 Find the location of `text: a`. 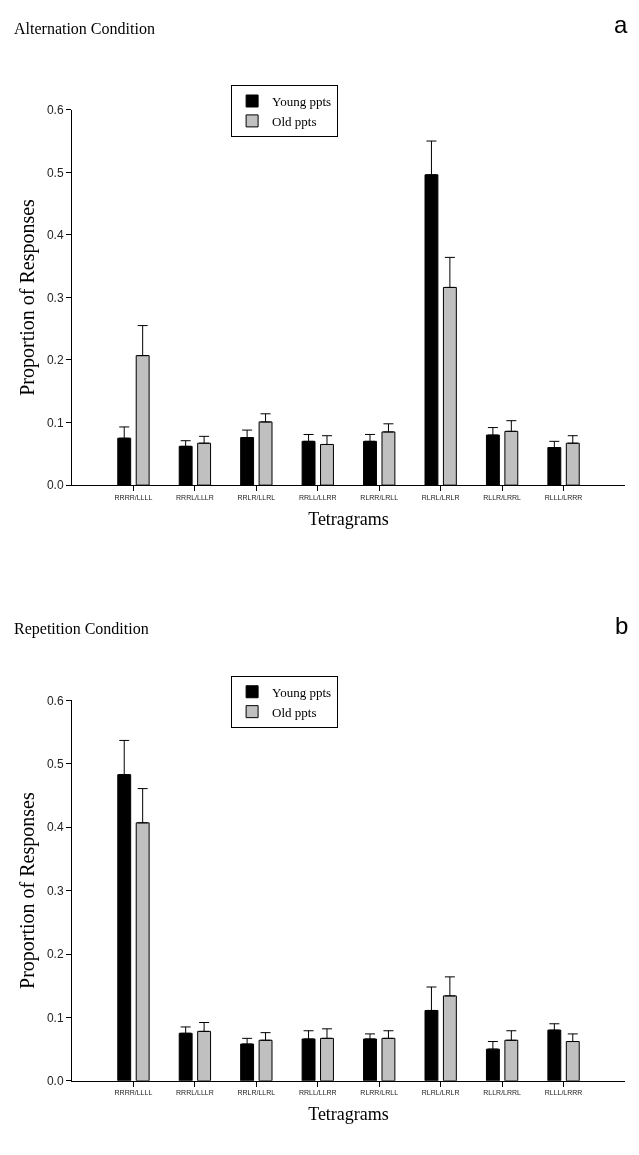

text: a is located at coordinates (621, 24).